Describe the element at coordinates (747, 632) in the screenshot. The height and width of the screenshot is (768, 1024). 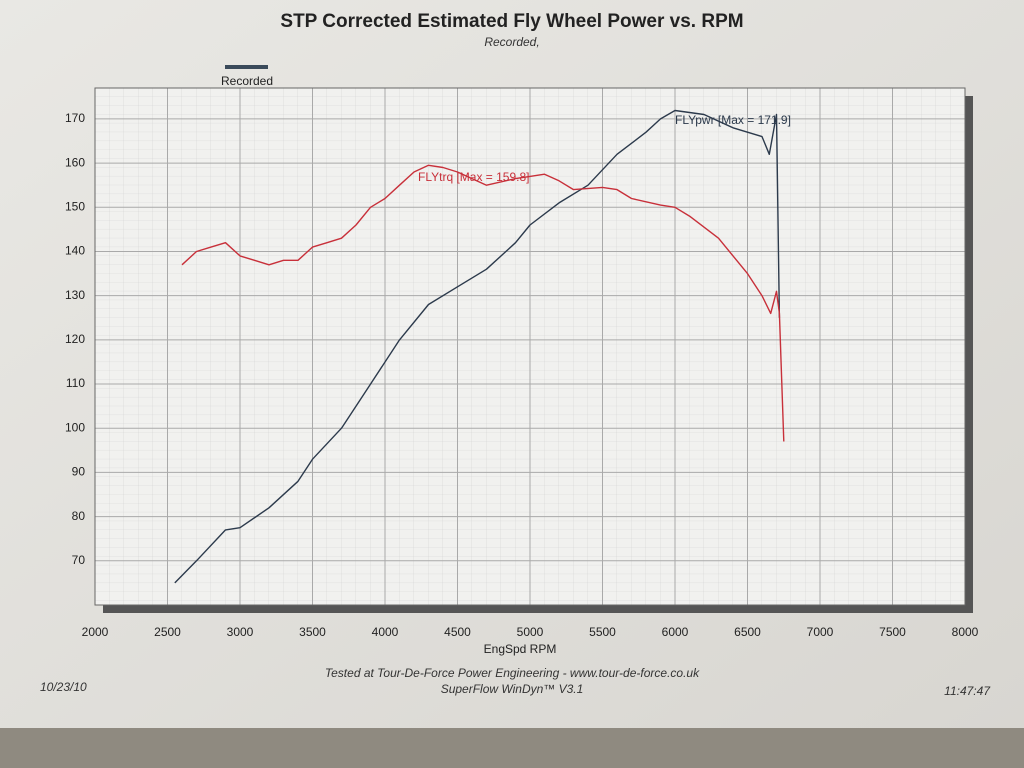
I see `x-tick-label: 6500` at that location.